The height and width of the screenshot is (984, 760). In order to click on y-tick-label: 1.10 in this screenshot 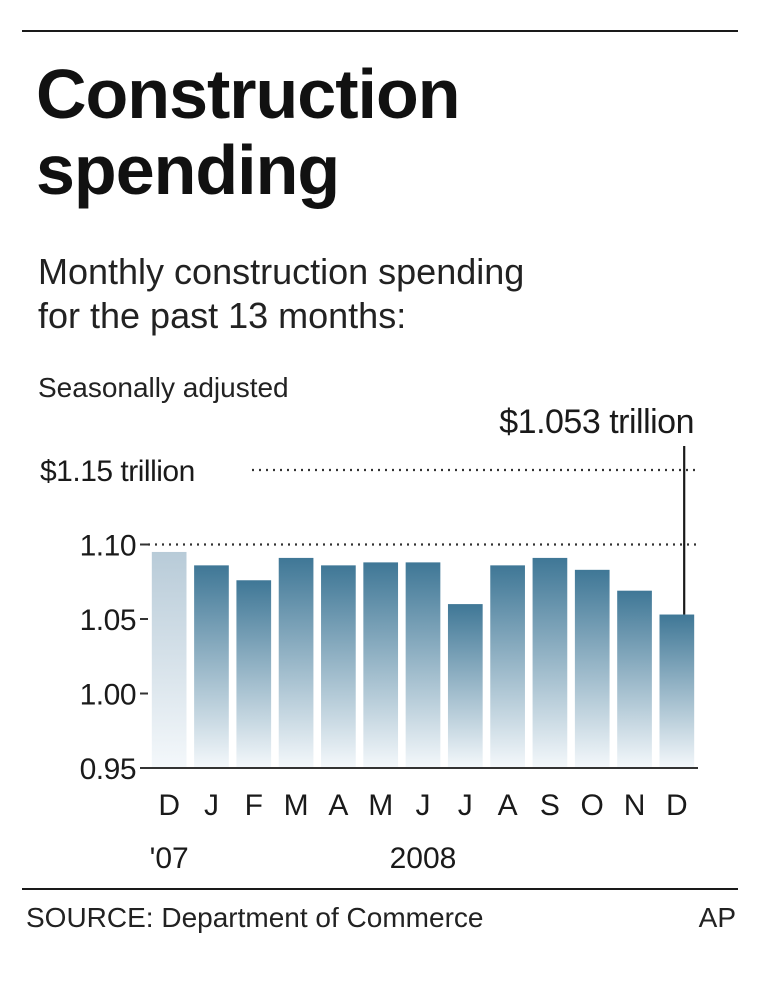, I will do `click(108, 546)`.